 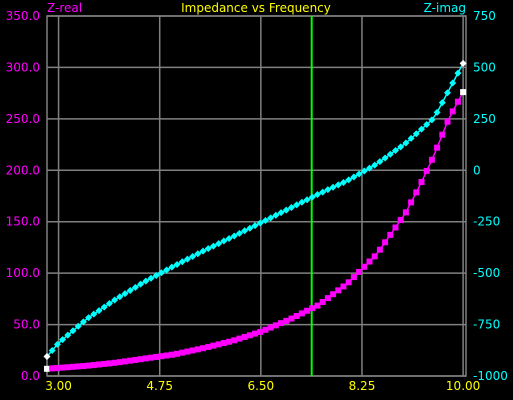 What do you see at coordinates (23, 67) in the screenshot?
I see `y-left-tick-label: 300.0` at bounding box center [23, 67].